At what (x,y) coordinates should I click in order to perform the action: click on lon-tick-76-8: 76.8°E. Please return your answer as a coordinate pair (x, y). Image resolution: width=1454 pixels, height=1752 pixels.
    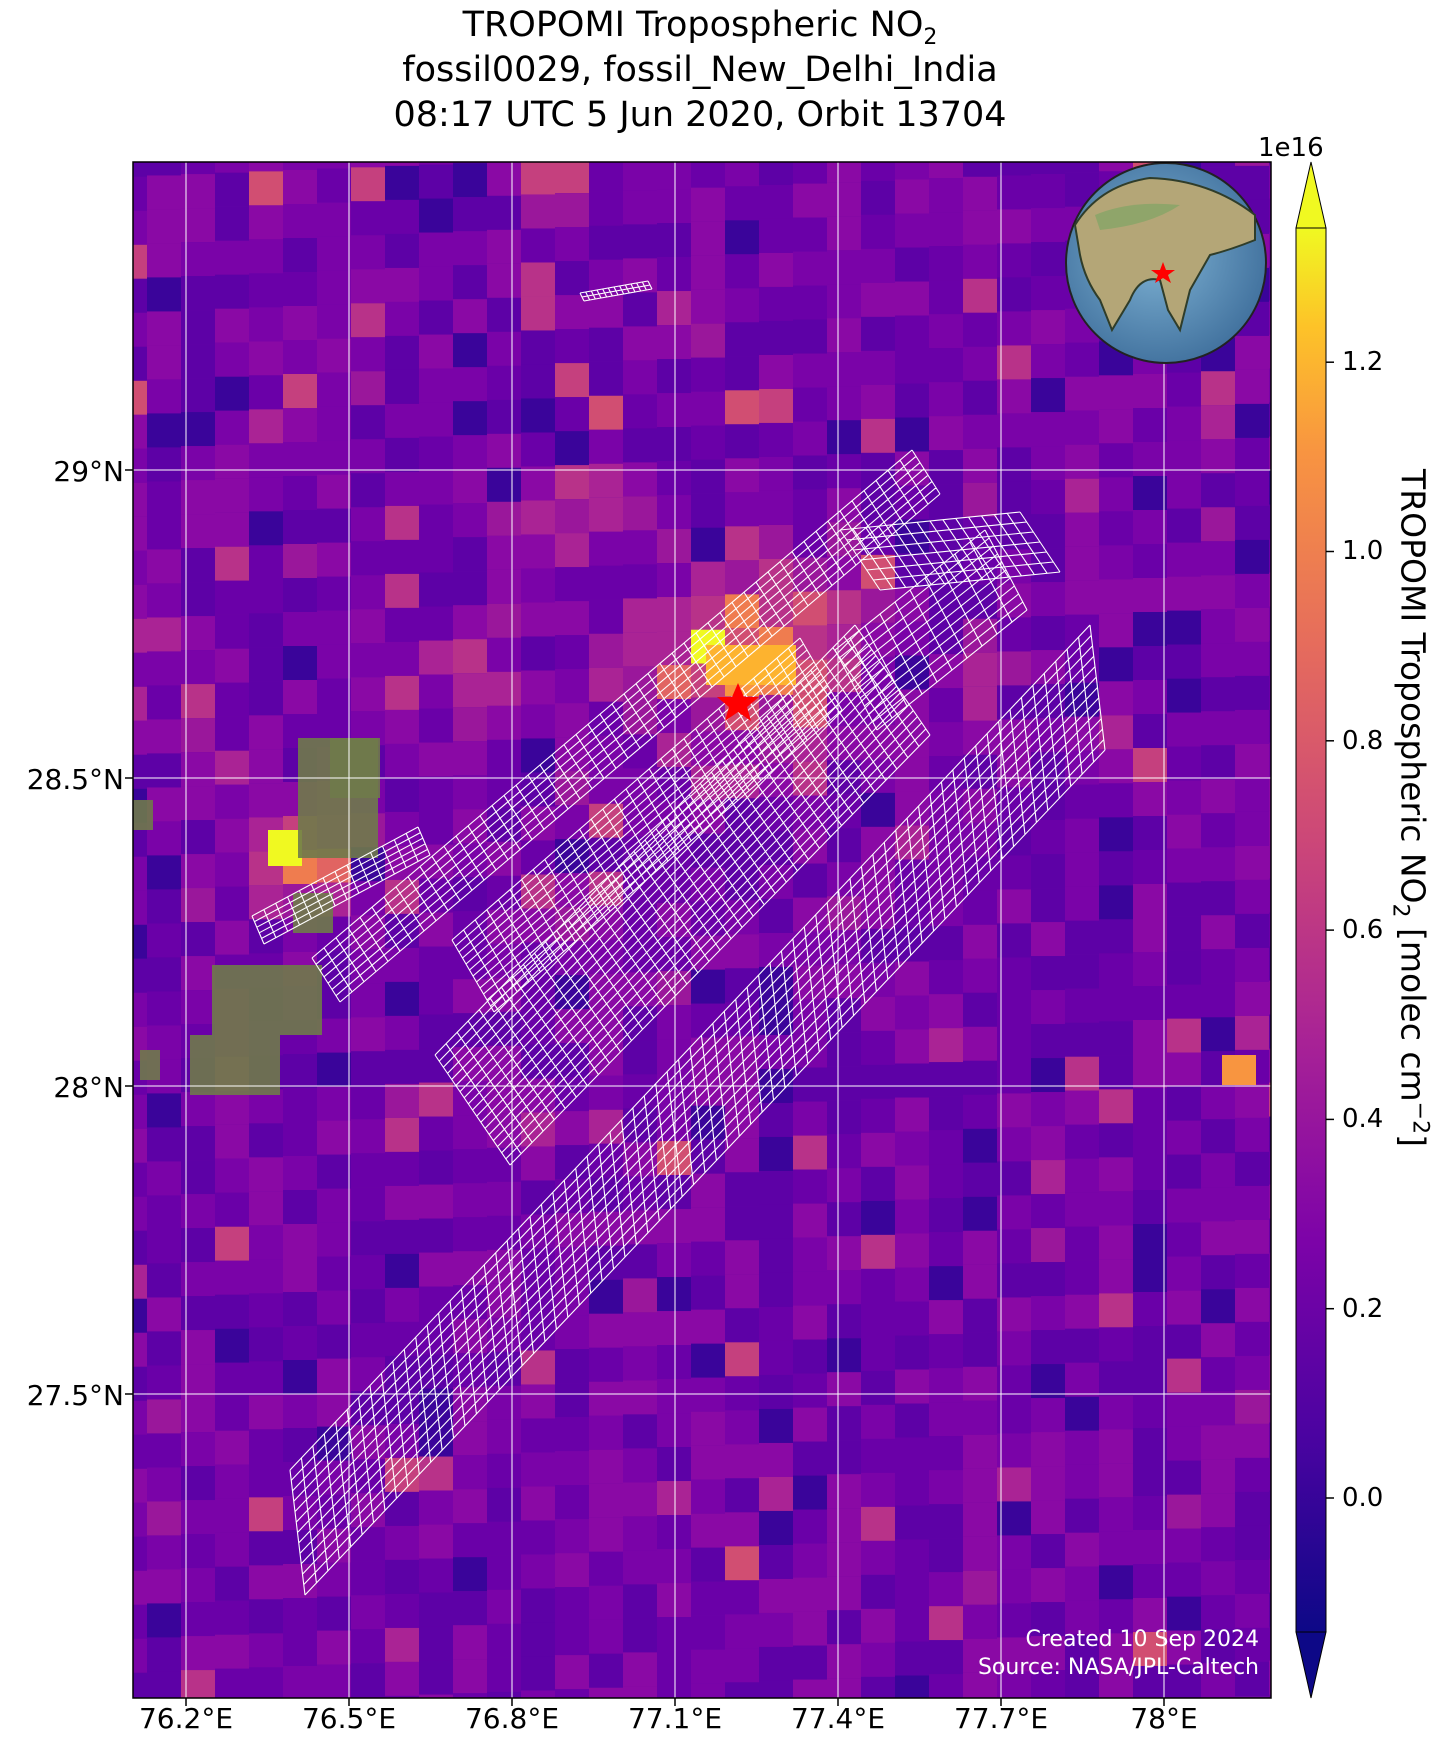
    Looking at the image, I should click on (512, 1718).